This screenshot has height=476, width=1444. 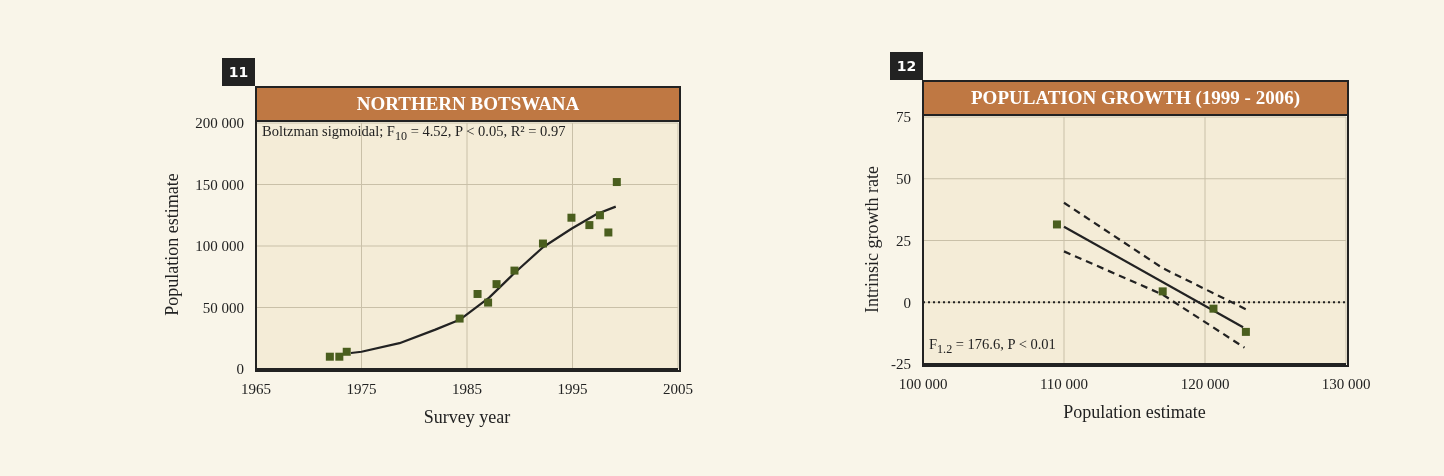 What do you see at coordinates (901, 364) in the screenshot?
I see `y-tick-label: -25` at bounding box center [901, 364].